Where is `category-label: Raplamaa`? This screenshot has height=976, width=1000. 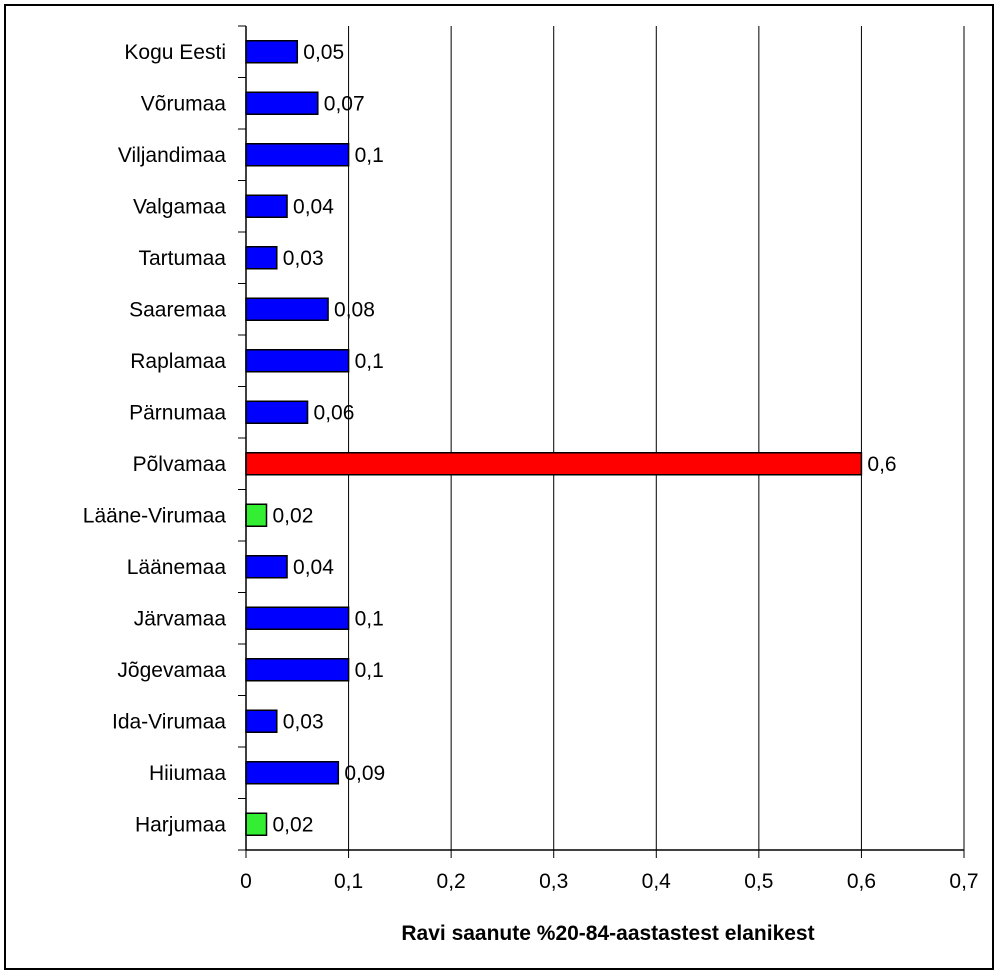 category-label: Raplamaa is located at coordinates (178, 361).